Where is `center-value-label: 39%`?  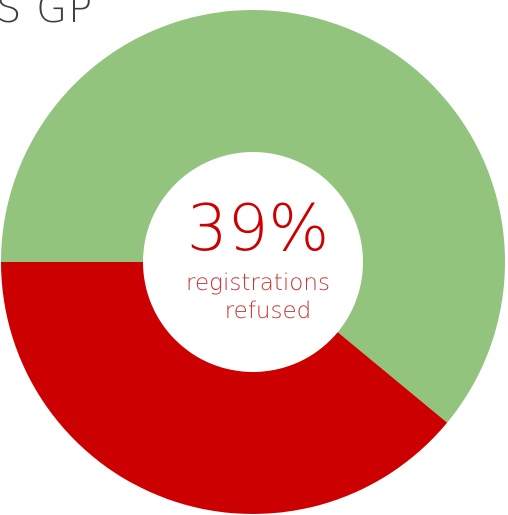
center-value-label: 39% is located at coordinates (258, 229).